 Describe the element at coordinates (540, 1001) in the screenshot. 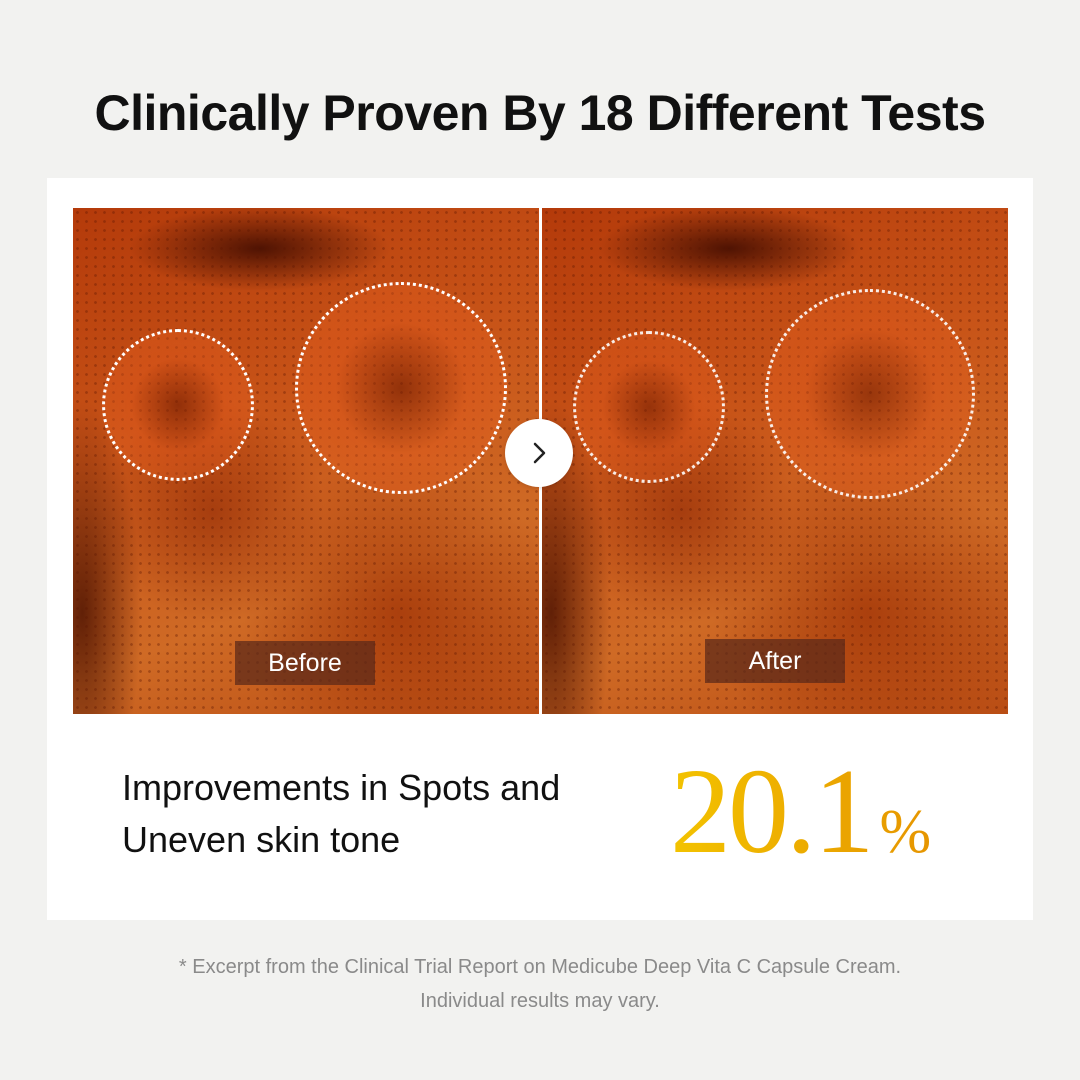

I see `footnote-line2: Individual results may vary.` at that location.